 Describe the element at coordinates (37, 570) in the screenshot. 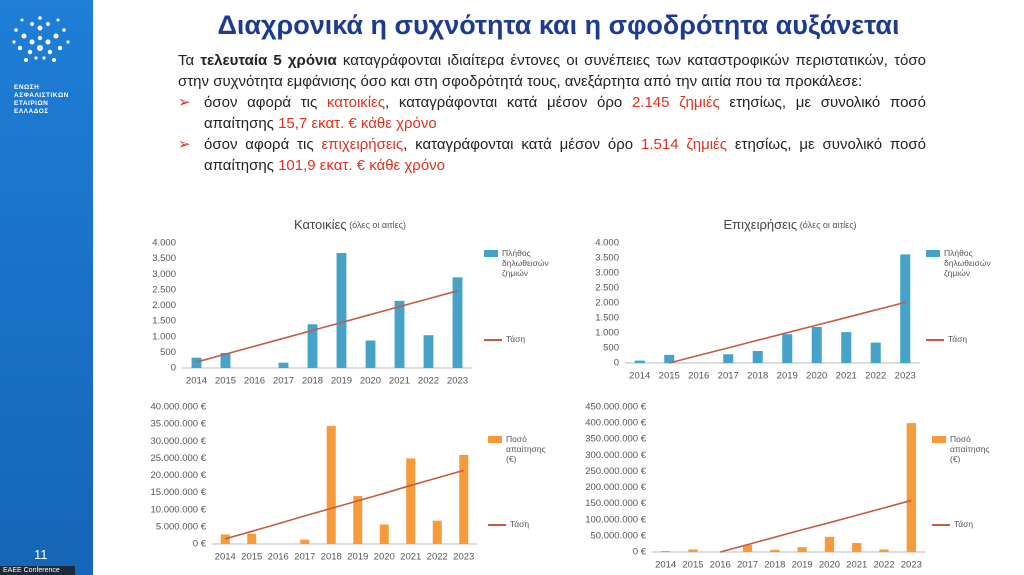

I see `footer: EAEE Conference` at that location.